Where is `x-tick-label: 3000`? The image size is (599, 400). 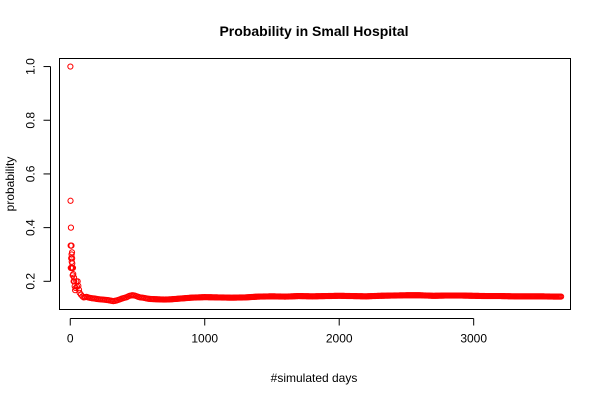
x-tick-label: 3000 is located at coordinates (473, 339).